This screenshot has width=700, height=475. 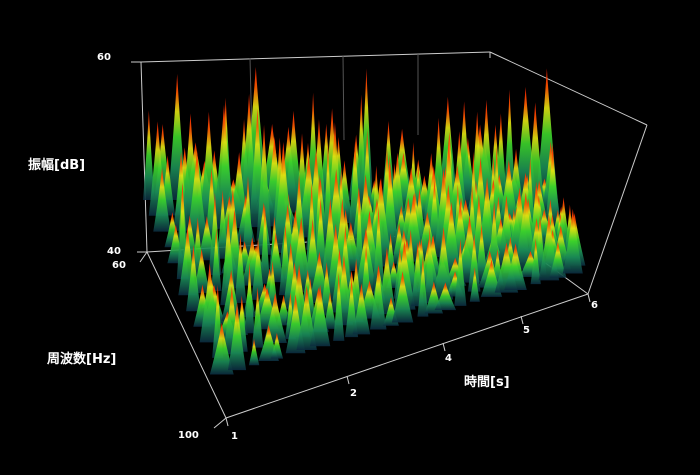 I want to click on x-tick-1: 1, so click(x=234, y=436).